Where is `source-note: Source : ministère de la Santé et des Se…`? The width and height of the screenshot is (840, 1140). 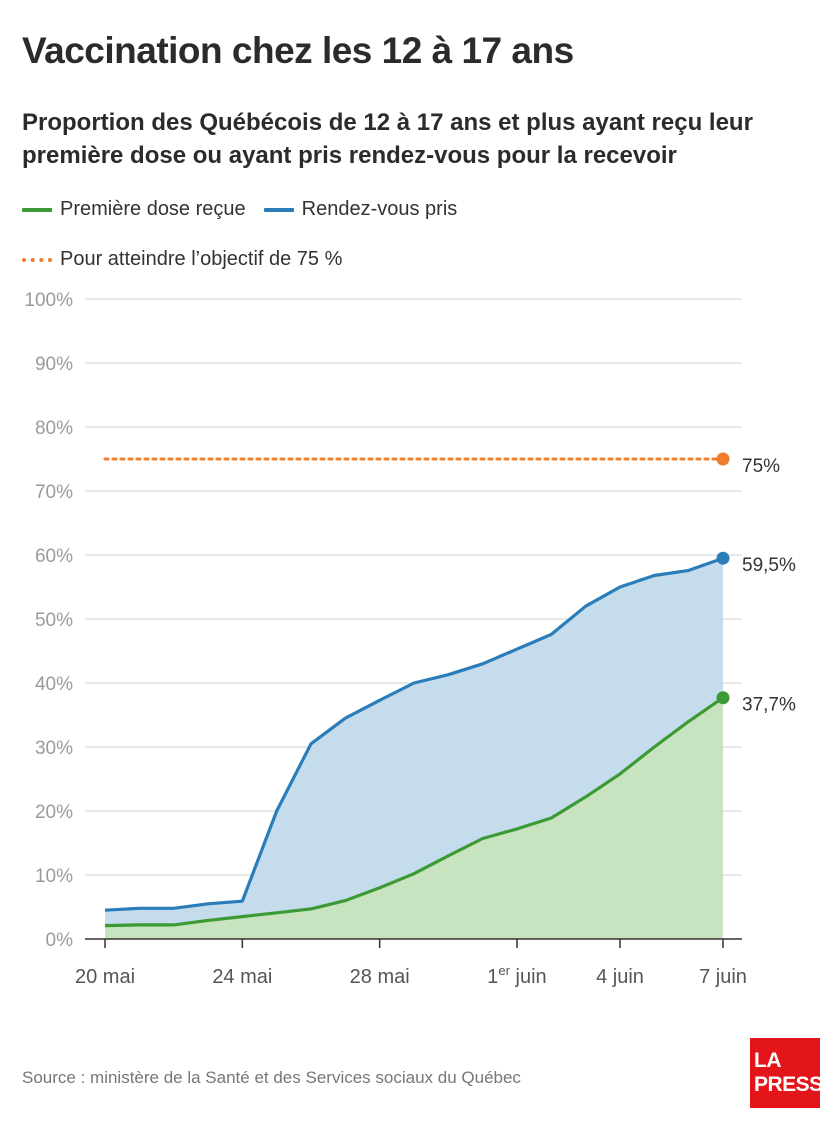
source-note: Source : ministère de la Santé et des Se… is located at coordinates (271, 1077).